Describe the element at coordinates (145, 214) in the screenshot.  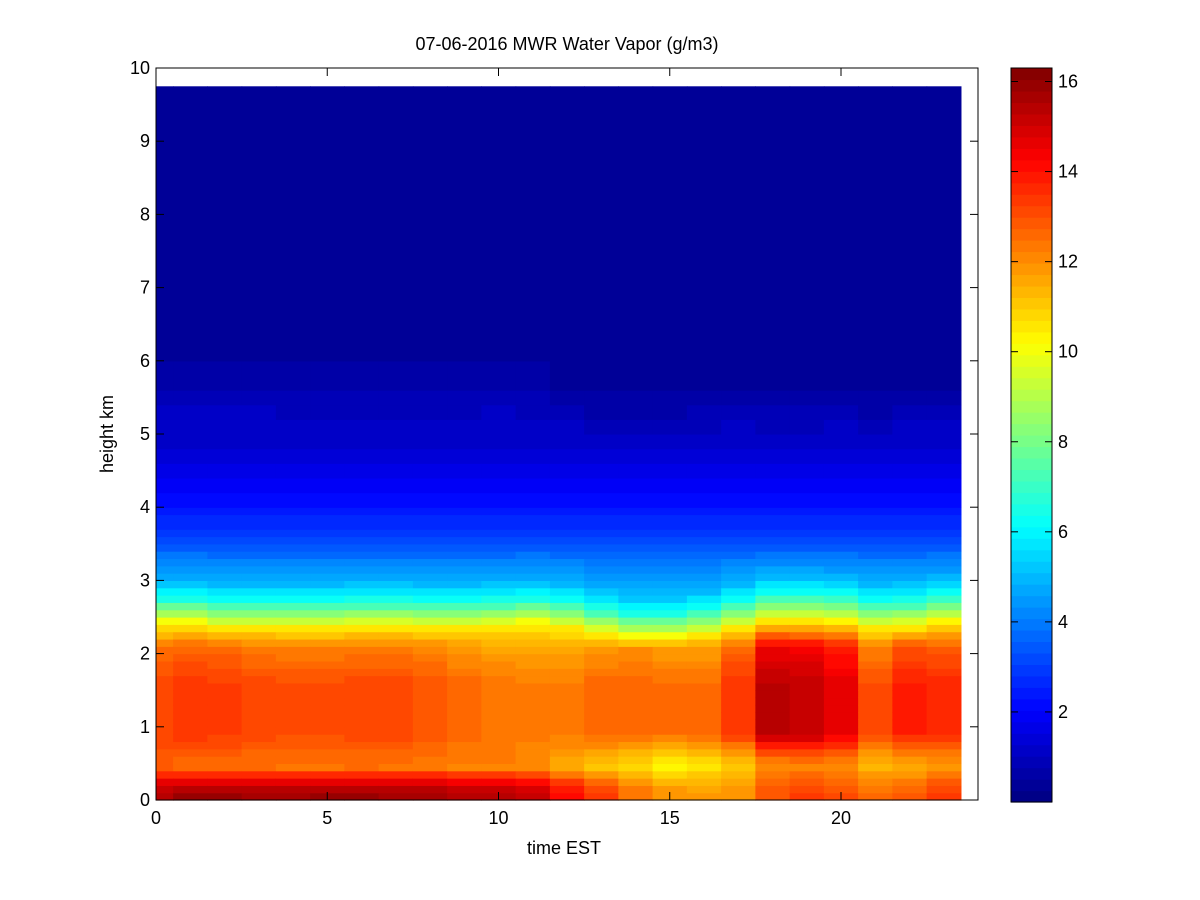
I see `y-tick-label: 8` at that location.